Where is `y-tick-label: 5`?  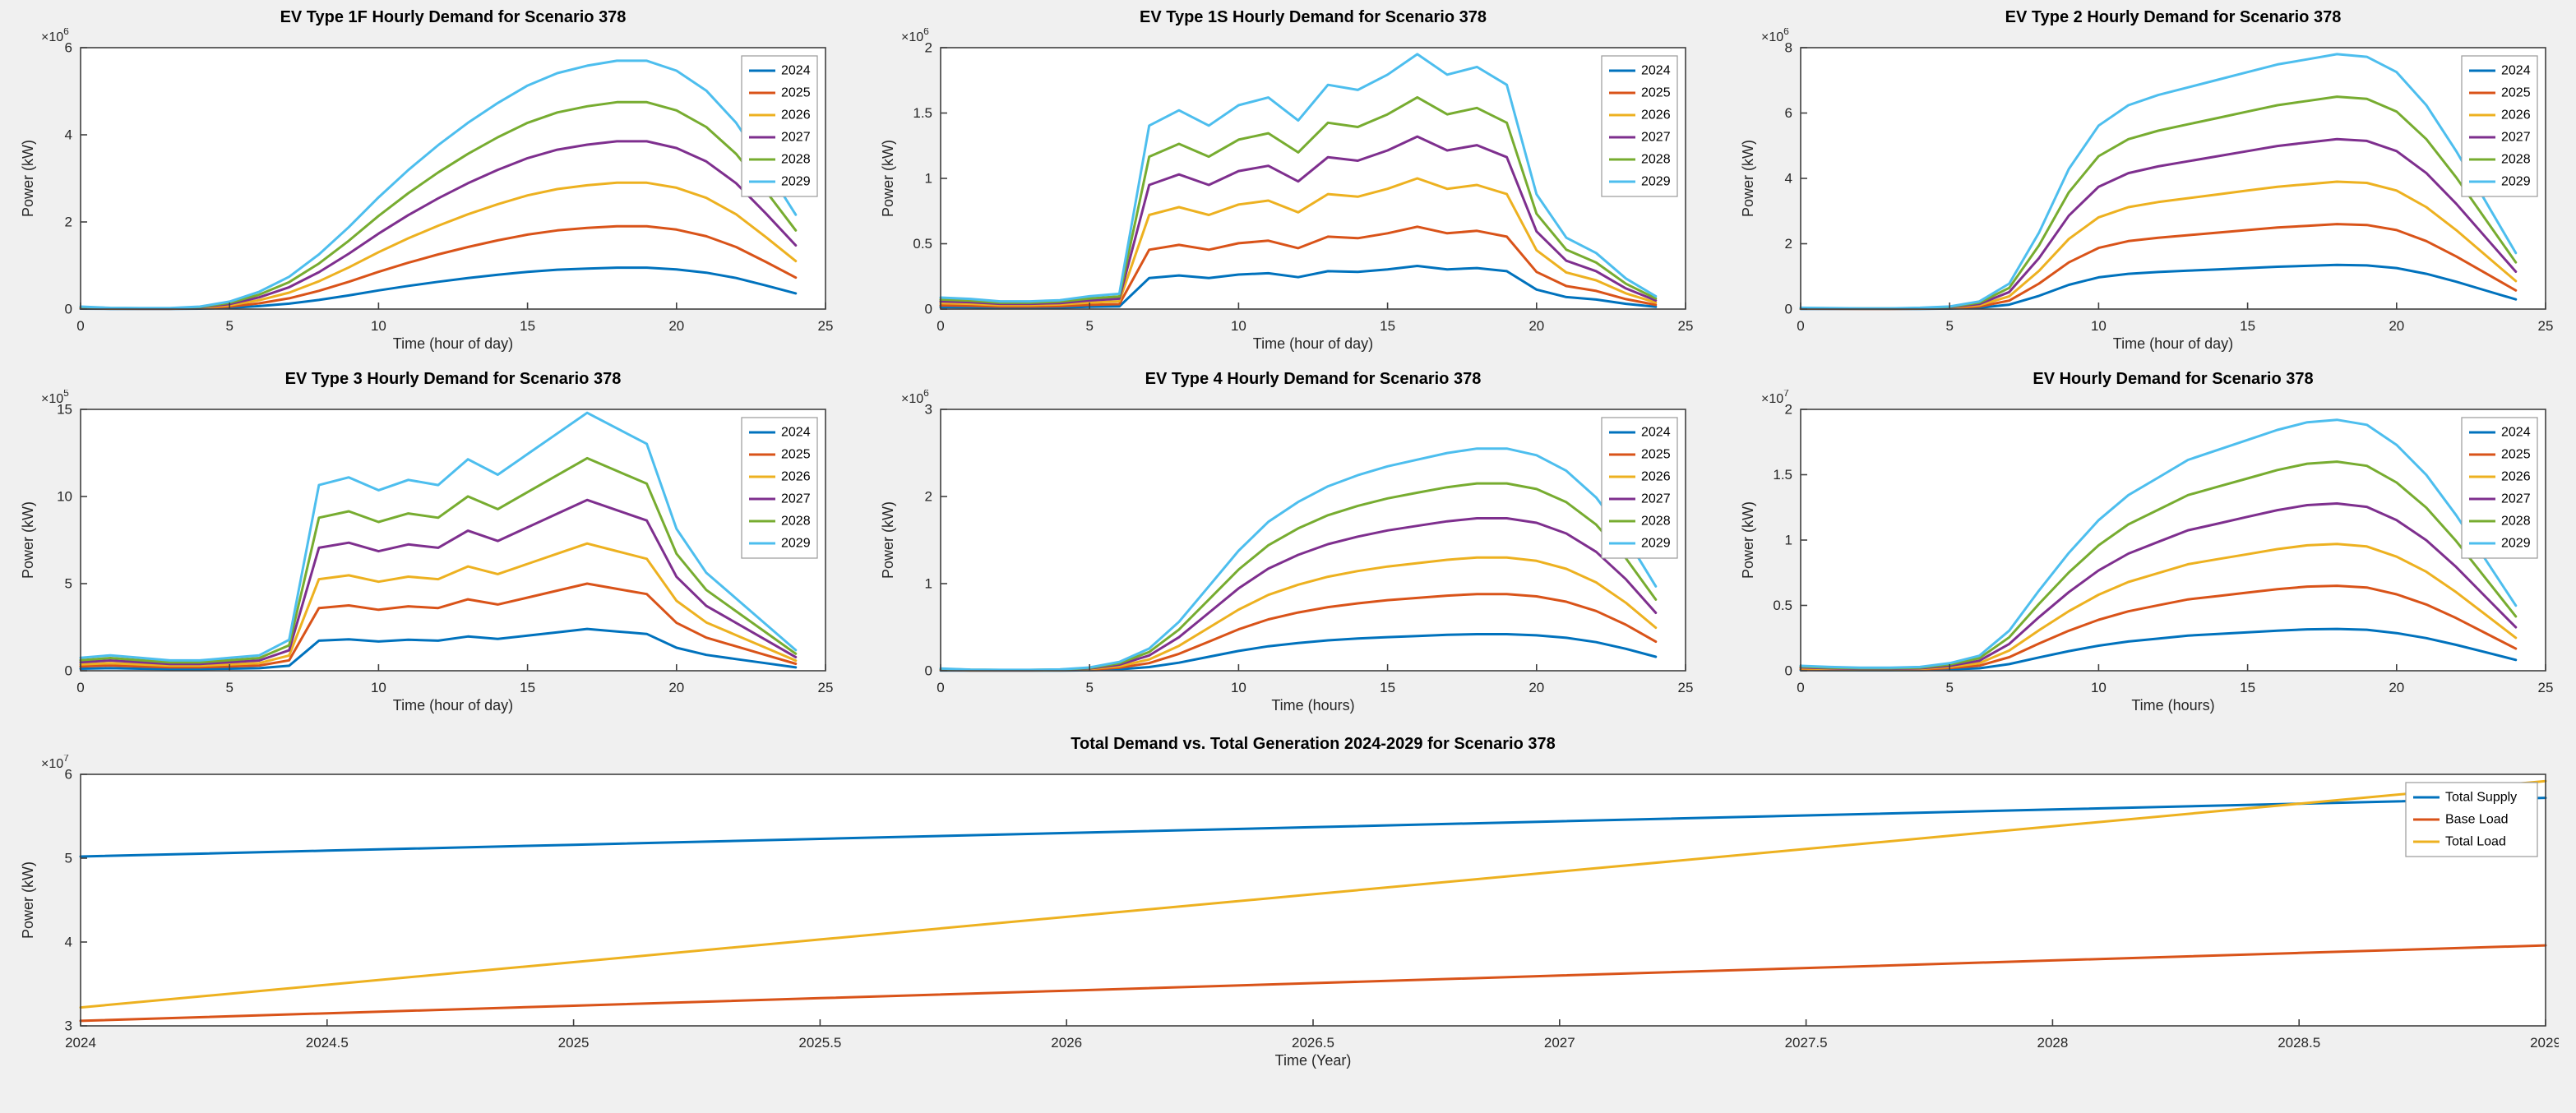 y-tick-label: 5 is located at coordinates (68, 858).